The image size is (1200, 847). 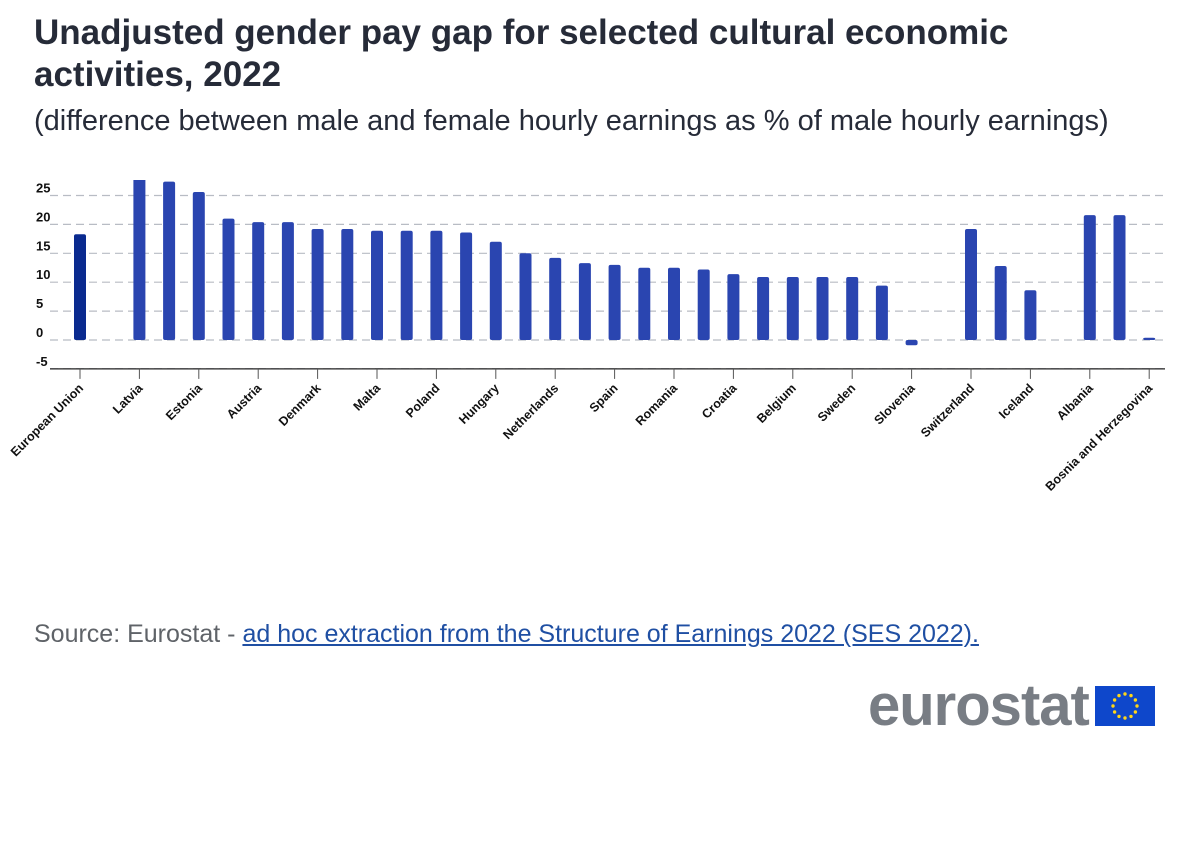 I want to click on logo-wordmark: eurostat, so click(x=979, y=705).